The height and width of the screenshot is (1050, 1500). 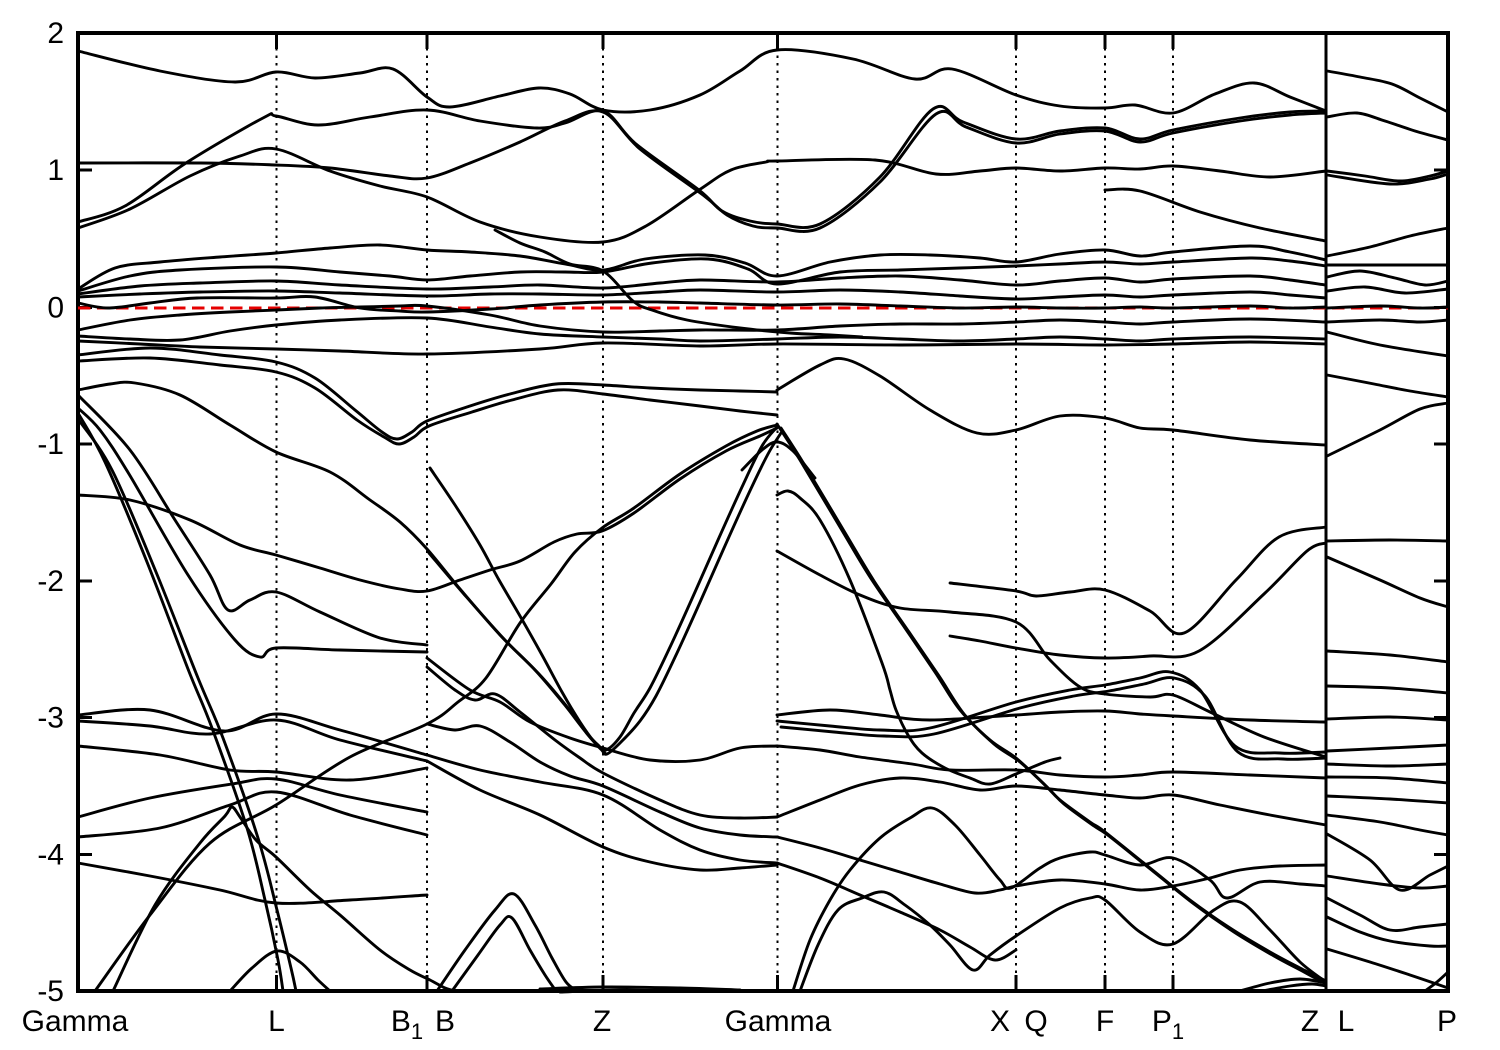 I want to click on svg-text: F, so click(x=1105, y=1021).